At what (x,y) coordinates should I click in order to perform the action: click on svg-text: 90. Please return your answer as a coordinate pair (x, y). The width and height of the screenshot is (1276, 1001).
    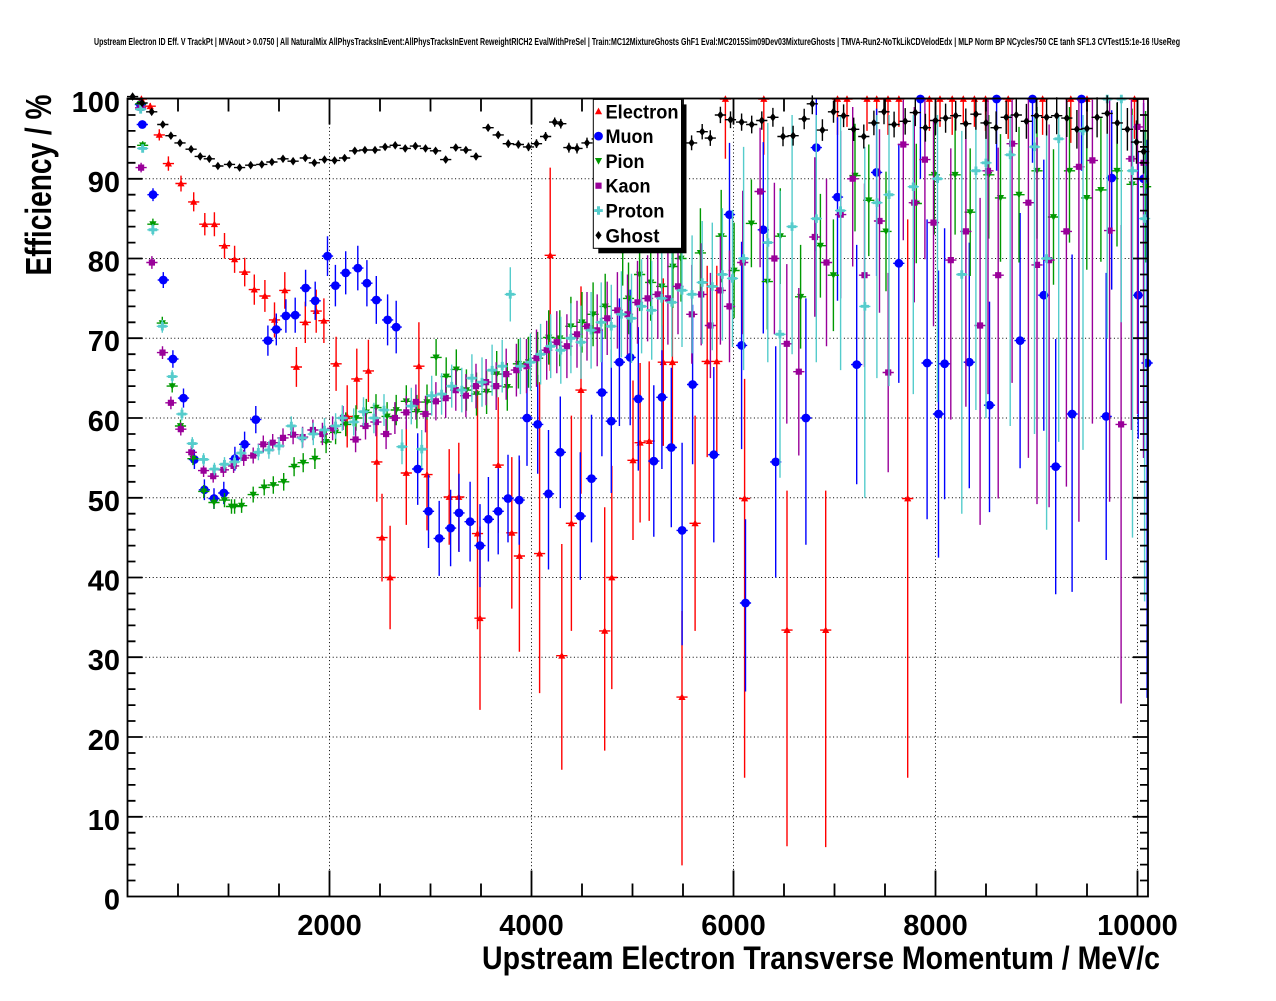
    Looking at the image, I should click on (104, 183).